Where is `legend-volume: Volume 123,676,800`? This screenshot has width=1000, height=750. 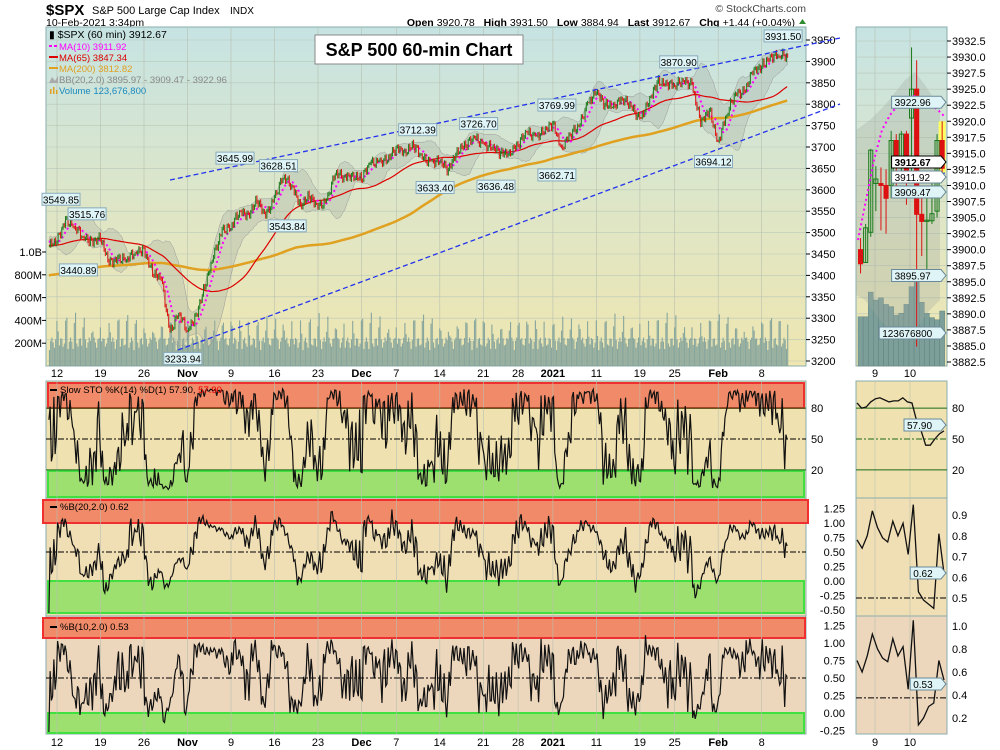 legend-volume: Volume 123,676,800 is located at coordinates (102, 91).